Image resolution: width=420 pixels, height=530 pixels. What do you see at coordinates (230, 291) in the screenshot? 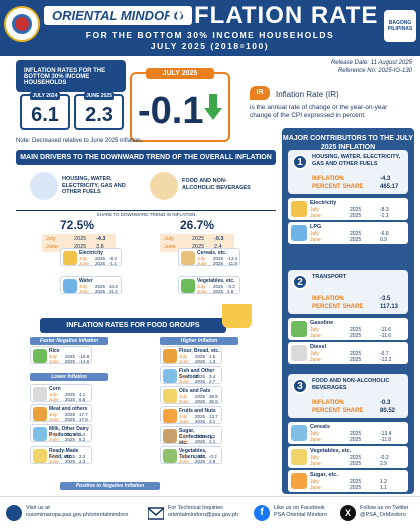
I see `driver-item-3-f: 2.9` at bounding box center [230, 291].